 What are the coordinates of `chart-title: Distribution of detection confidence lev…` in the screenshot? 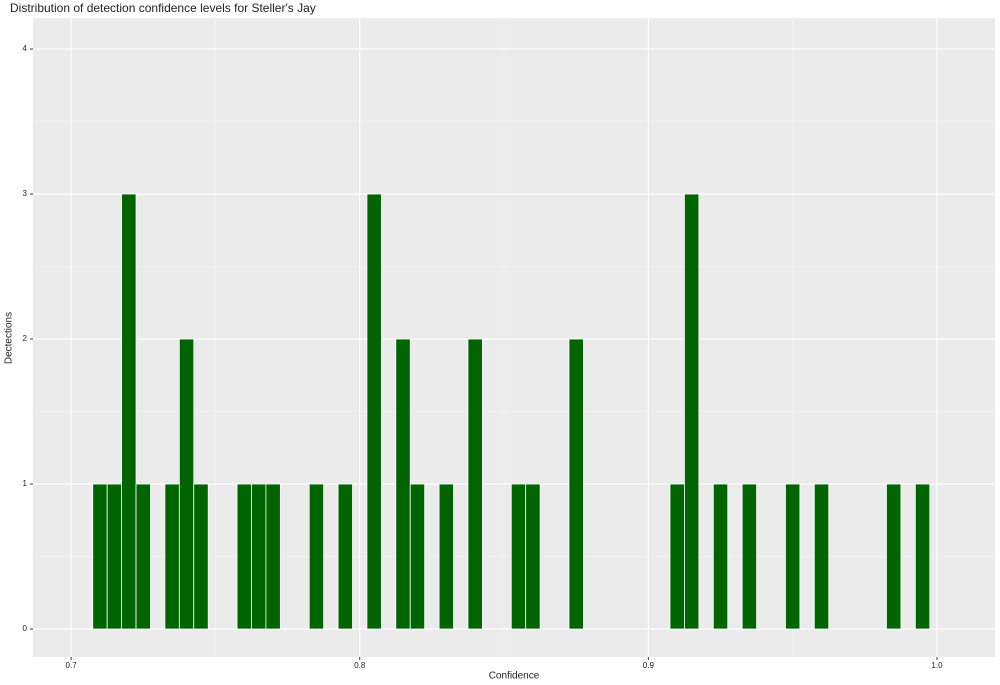 It's located at (163, 8).